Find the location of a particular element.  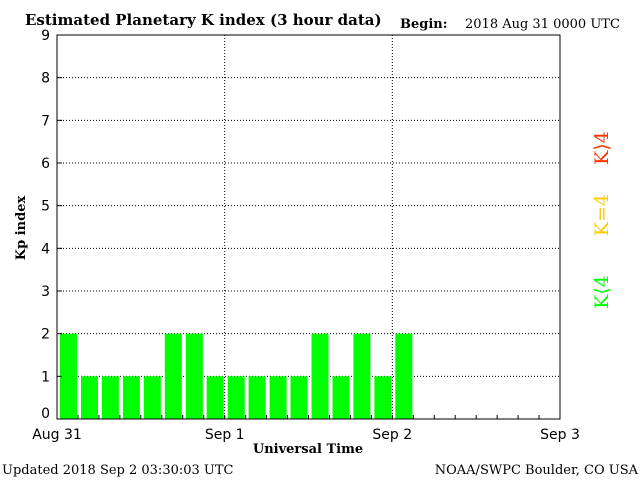

y-tick-label: 9 is located at coordinates (45, 36).